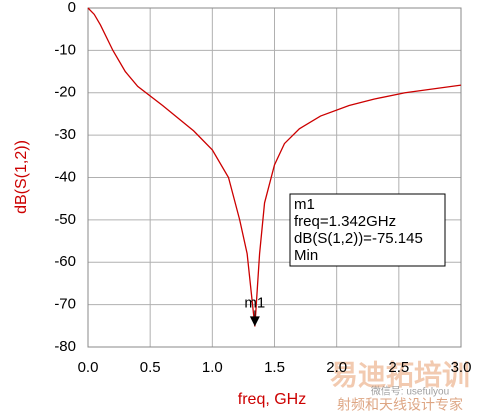 This screenshot has width=489, height=415. I want to click on x-tick-label: 1.5, so click(274, 367).